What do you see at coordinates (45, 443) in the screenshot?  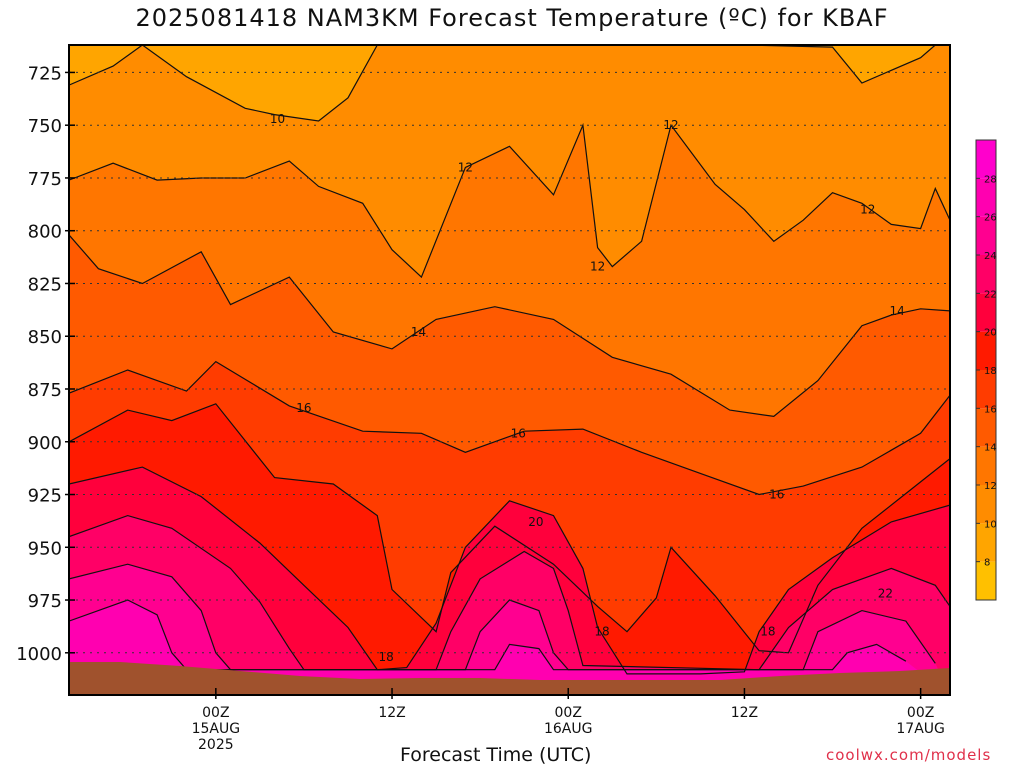 I see `y-tick-label-900: 900` at bounding box center [45, 443].